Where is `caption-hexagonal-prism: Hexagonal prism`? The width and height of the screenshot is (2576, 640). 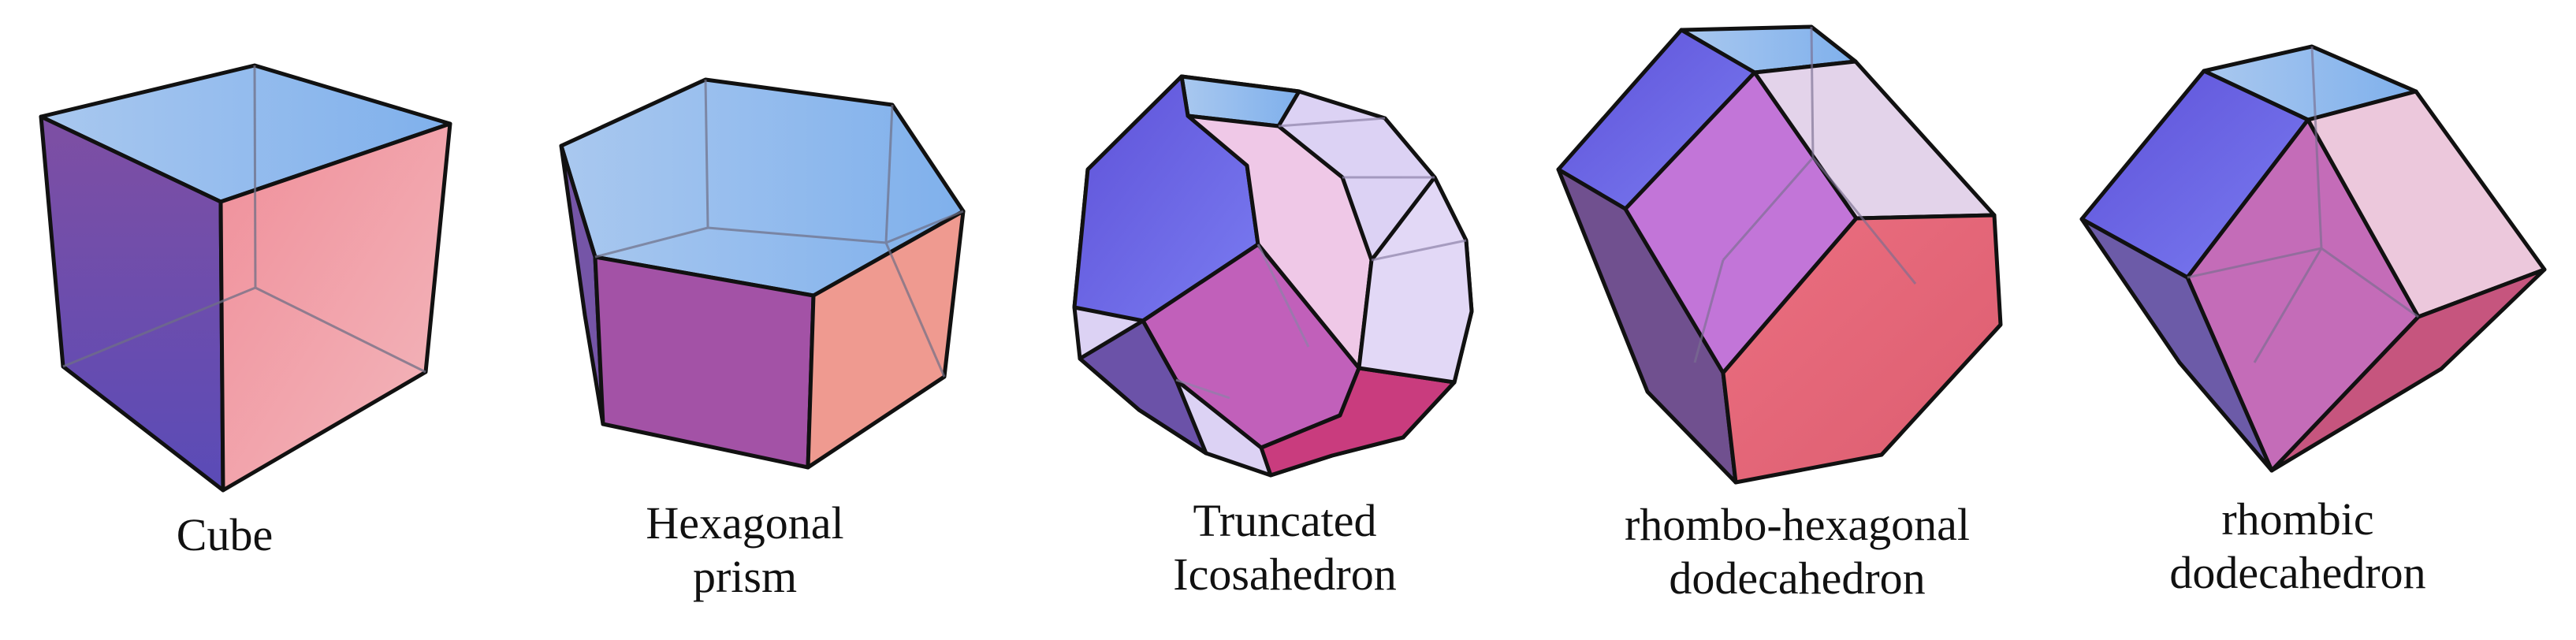 caption-hexagonal-prism: Hexagonal prism is located at coordinates (745, 550).